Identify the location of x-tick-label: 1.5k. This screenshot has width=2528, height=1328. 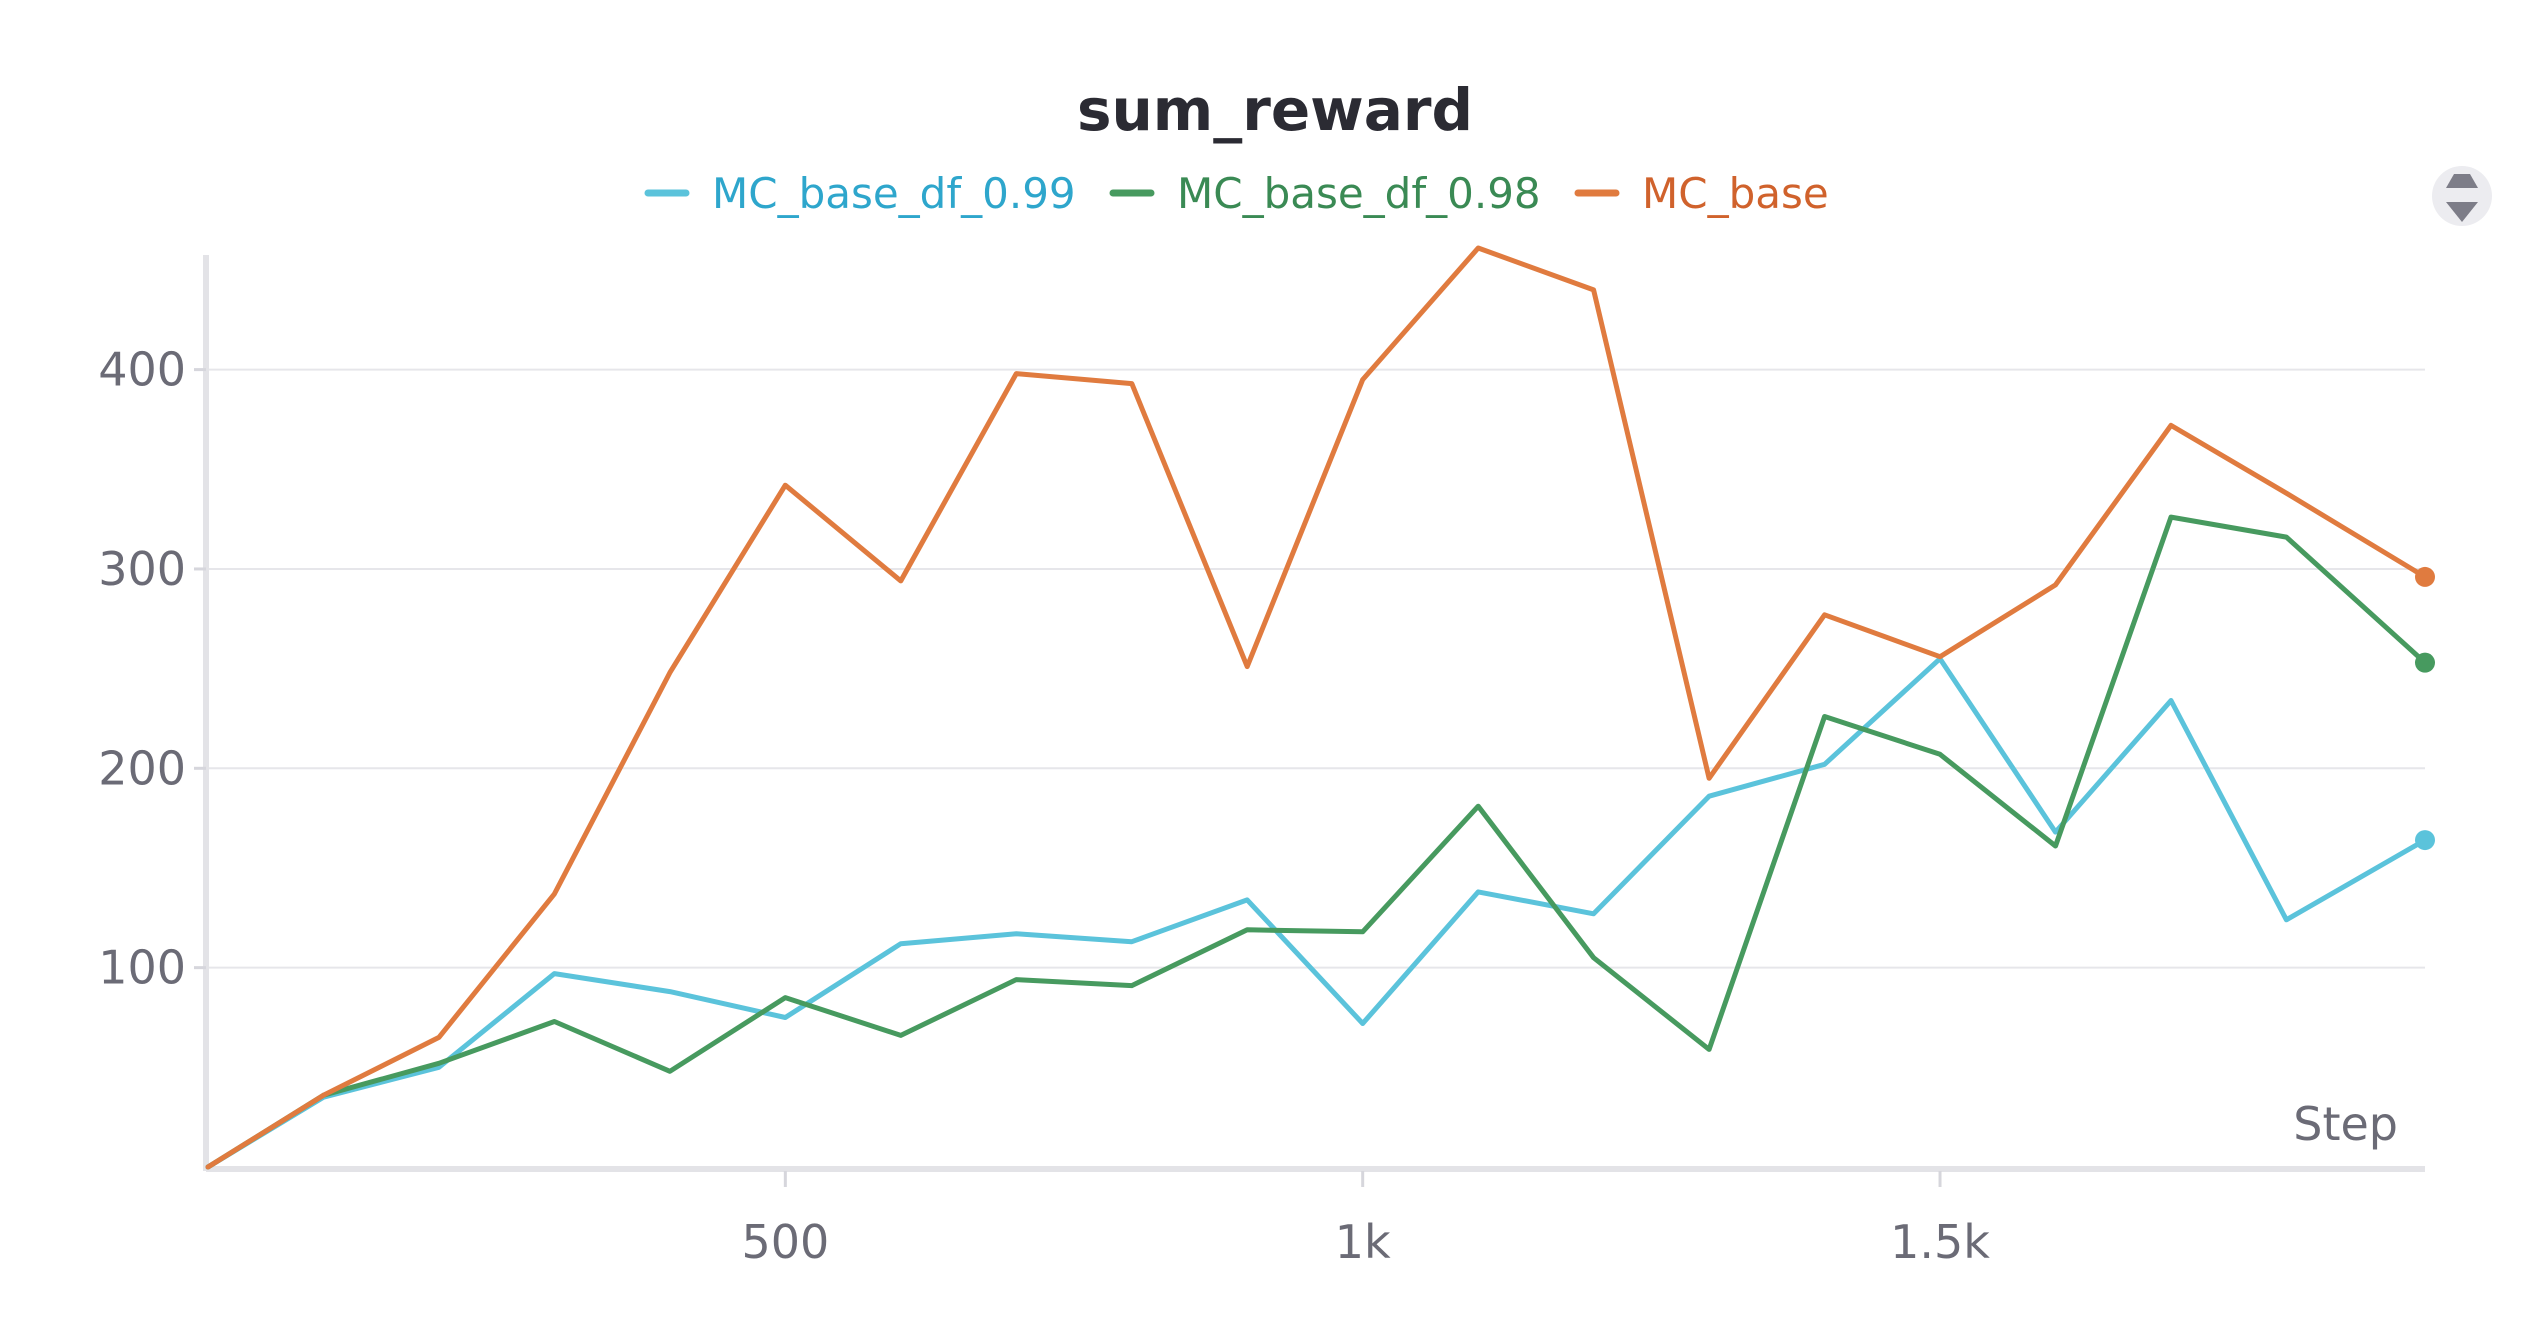
(1940, 1242).